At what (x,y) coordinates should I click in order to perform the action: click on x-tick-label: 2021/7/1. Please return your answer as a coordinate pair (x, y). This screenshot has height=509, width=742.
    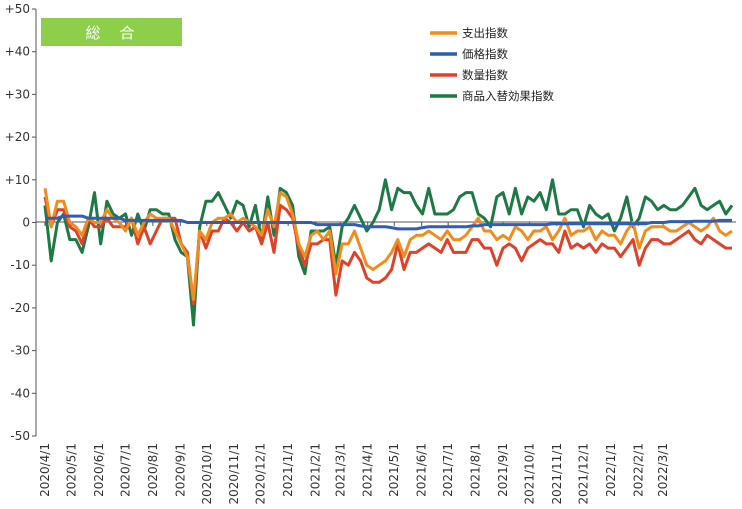
    Looking at the image, I should click on (448, 470).